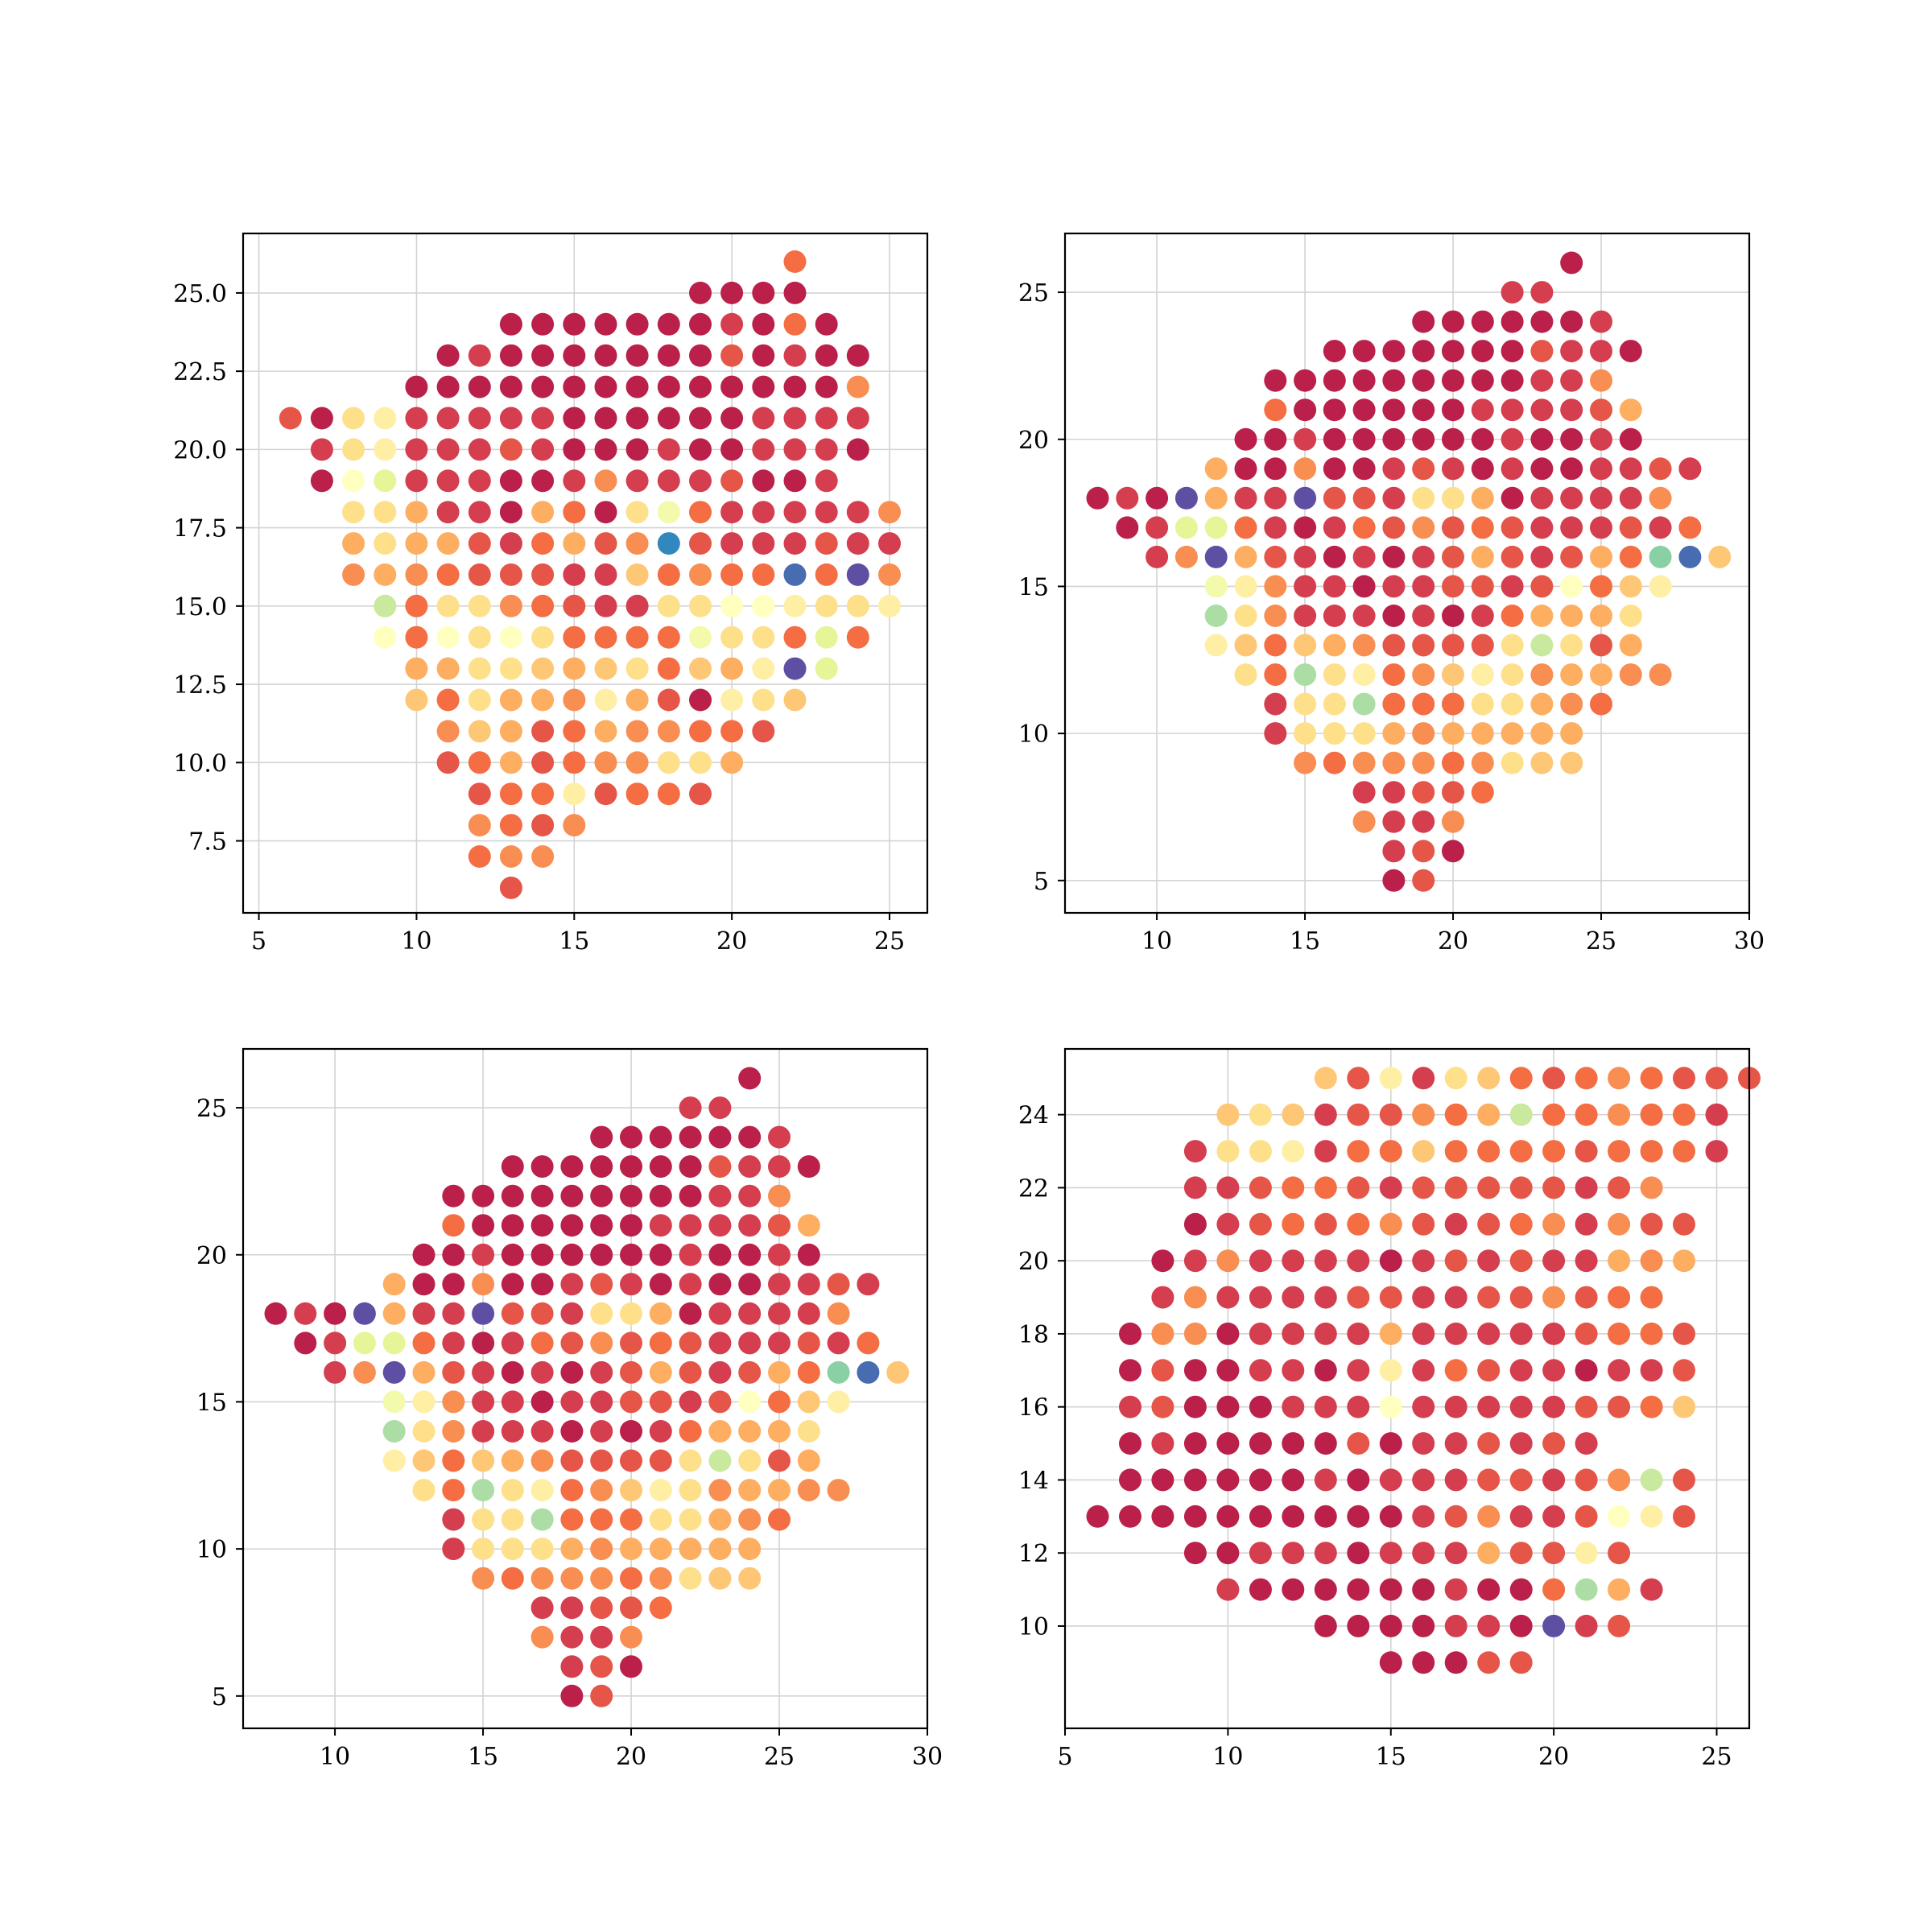 The width and height of the screenshot is (1932, 1932). What do you see at coordinates (585, 573) in the screenshot?
I see `axes-frame` at bounding box center [585, 573].